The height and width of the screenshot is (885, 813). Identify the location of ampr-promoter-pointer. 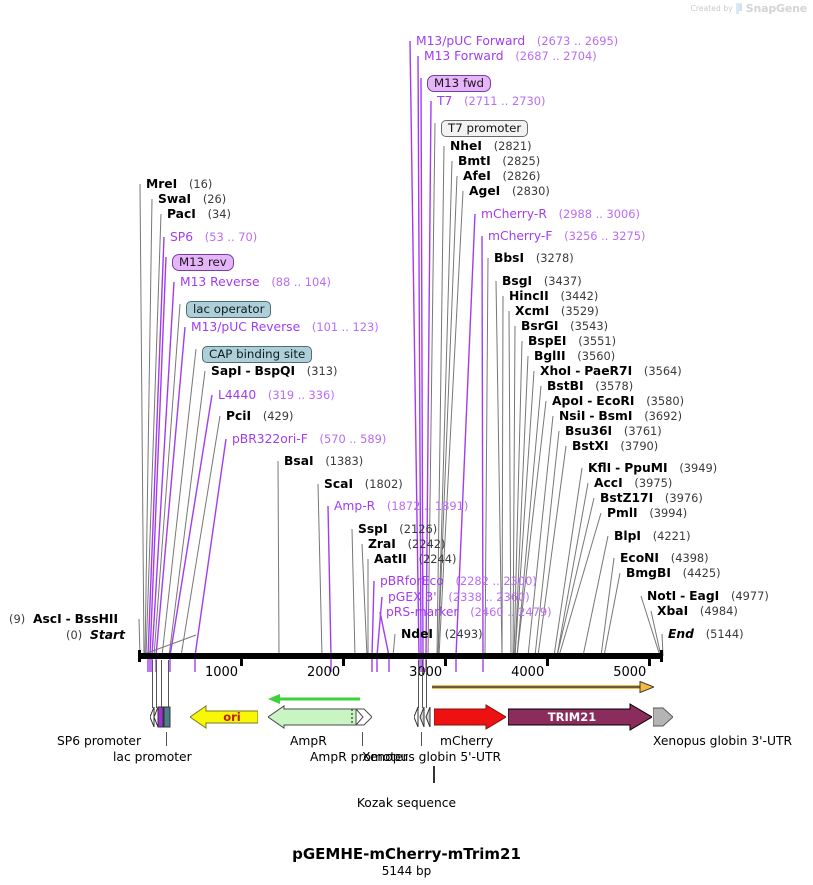
(362, 739).